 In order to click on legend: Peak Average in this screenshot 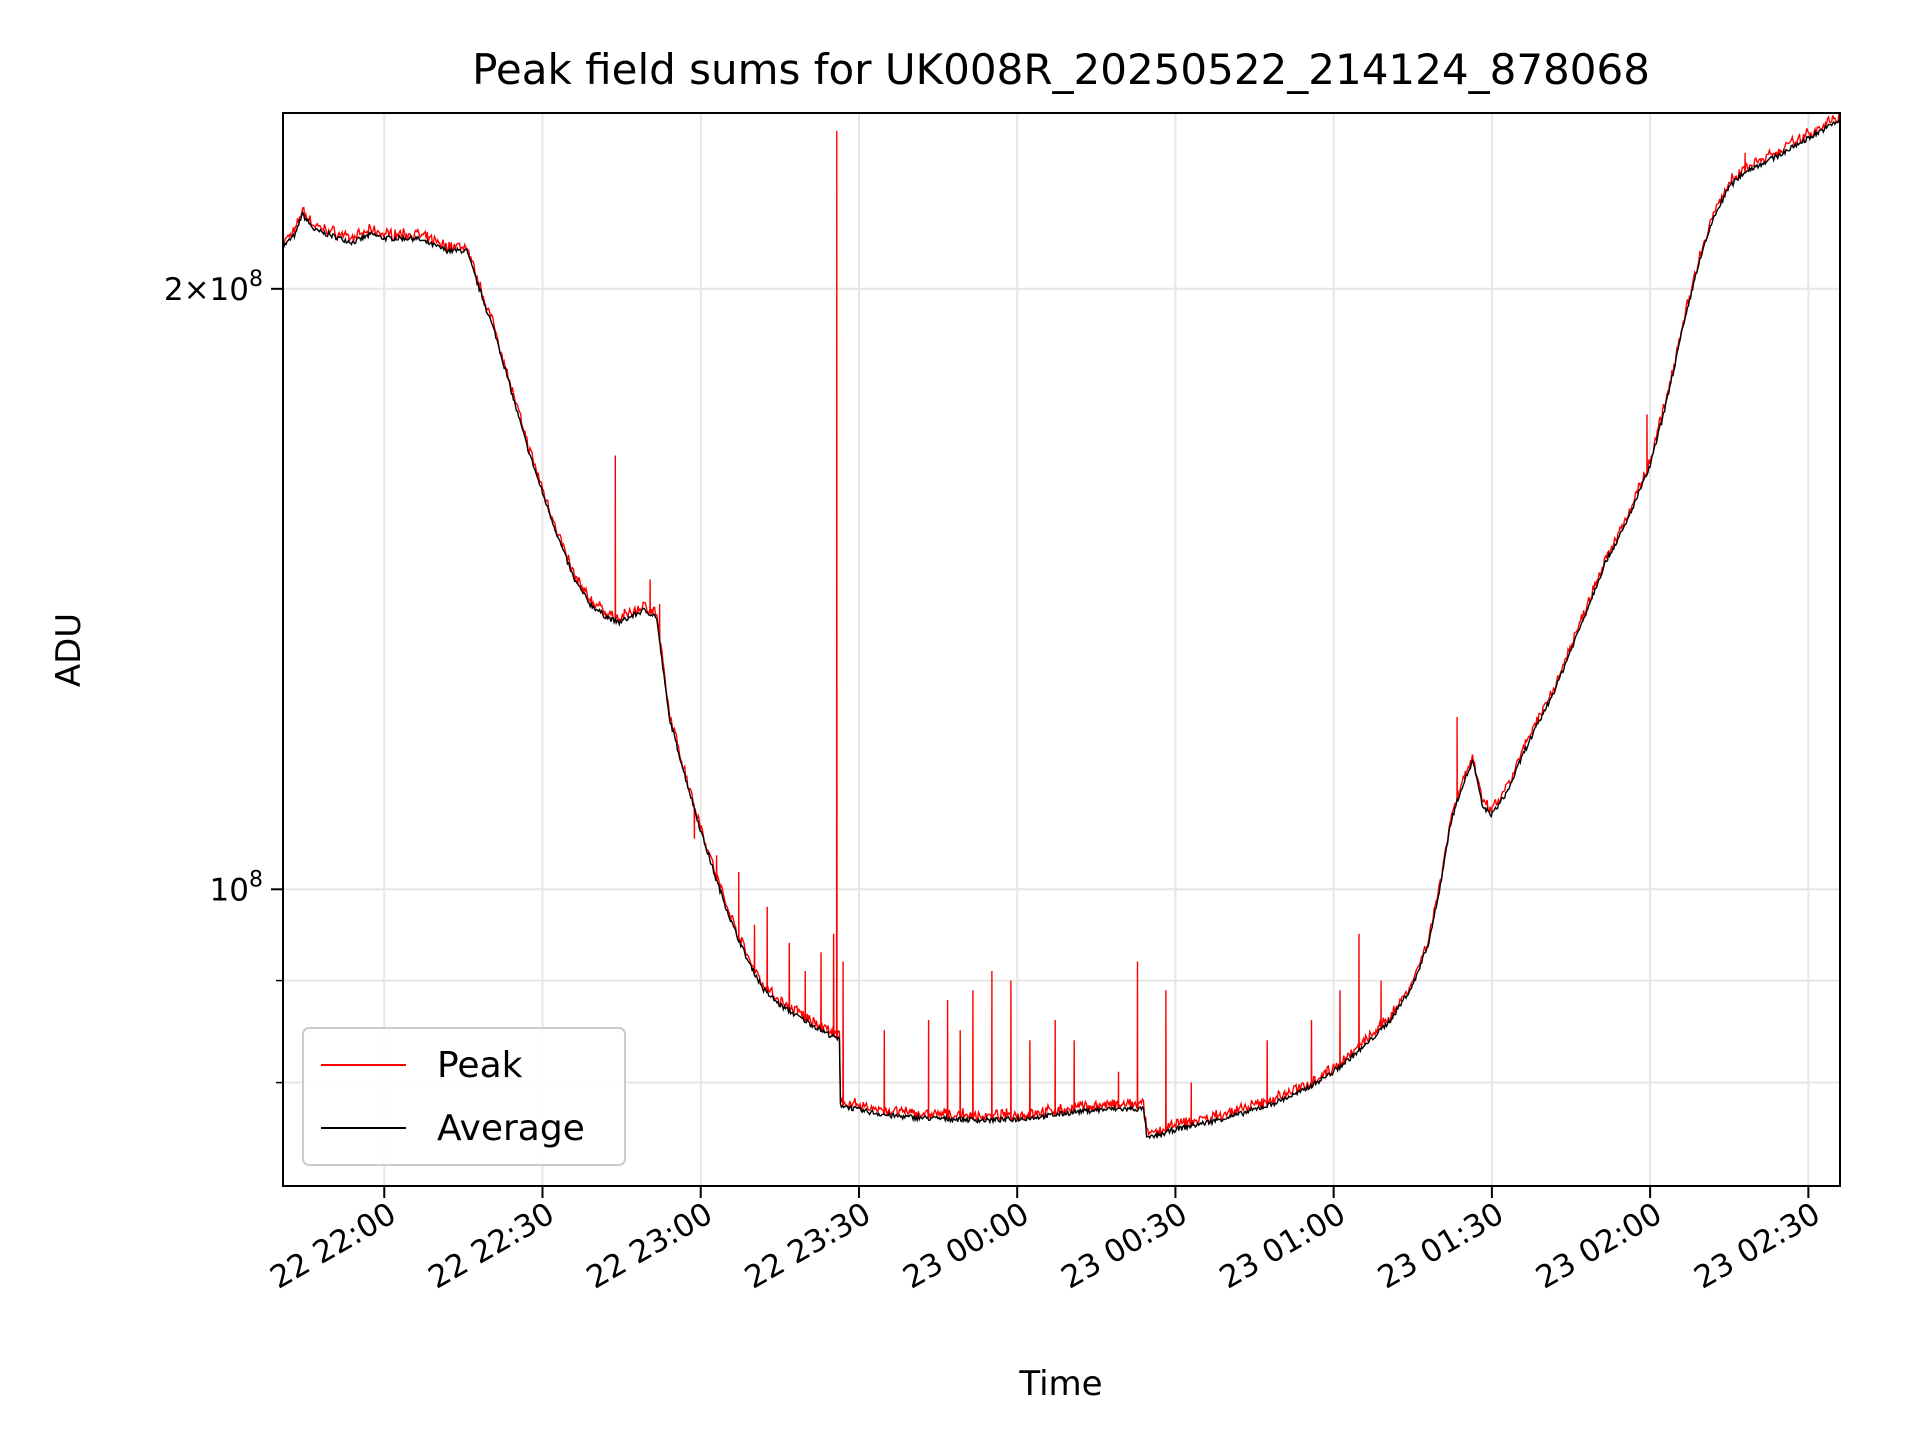, I will do `click(464, 1096)`.